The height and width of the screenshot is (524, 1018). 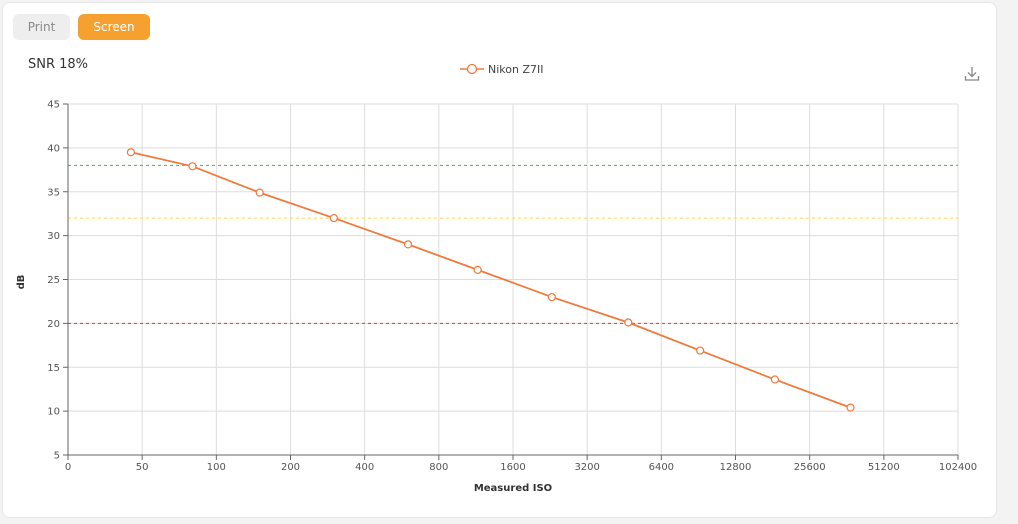 What do you see at coordinates (290, 467) in the screenshot?
I see `x-tick-label: 200` at bounding box center [290, 467].